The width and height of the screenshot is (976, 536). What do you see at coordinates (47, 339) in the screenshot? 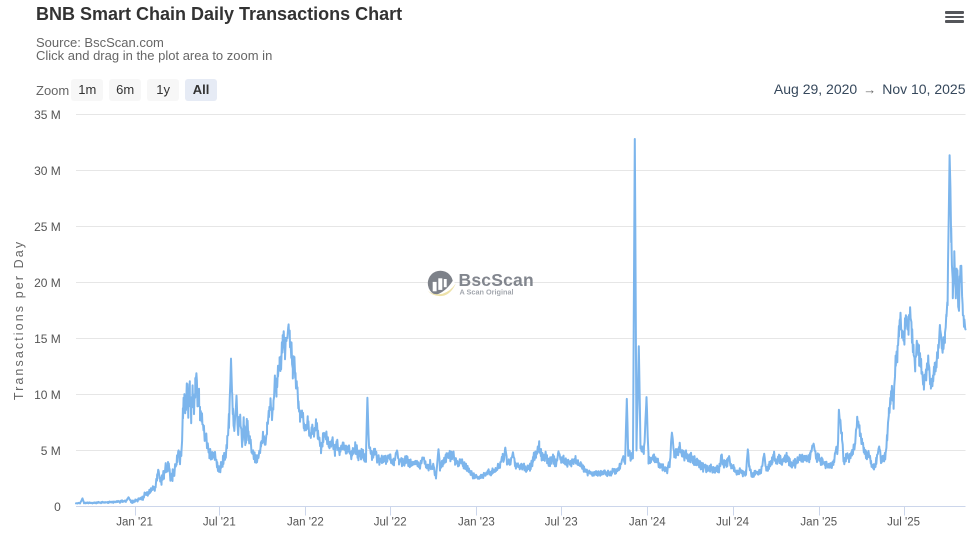
I see `svg-text: 15 M` at bounding box center [47, 339].